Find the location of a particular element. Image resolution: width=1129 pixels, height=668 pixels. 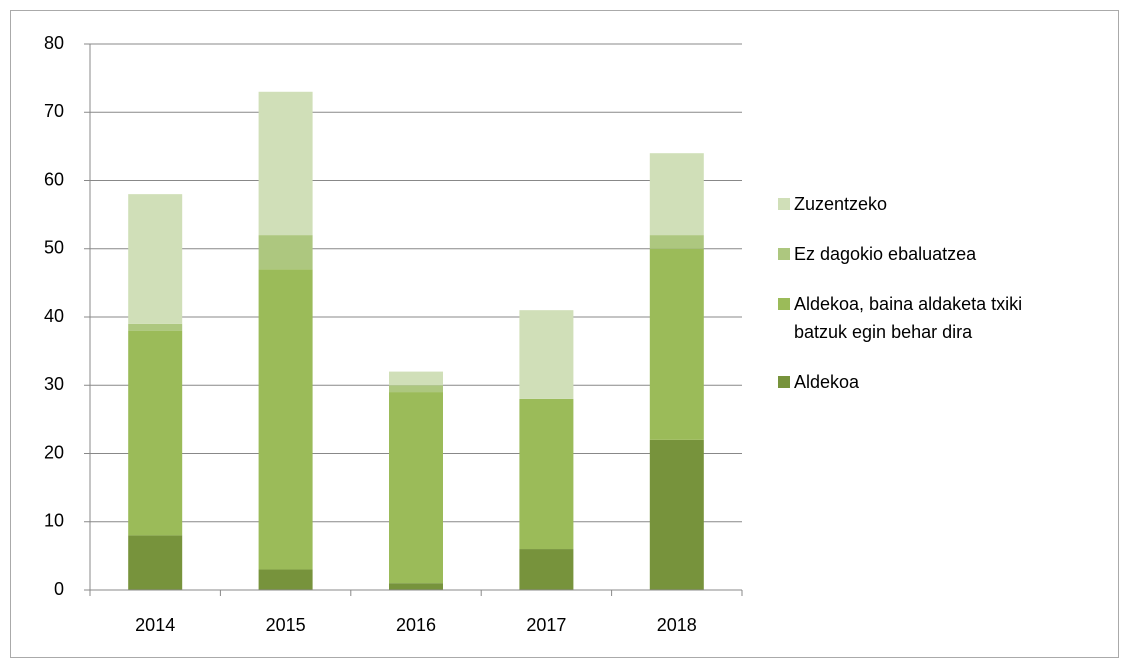

legend-item: Aldekoa is located at coordinates (948, 382).